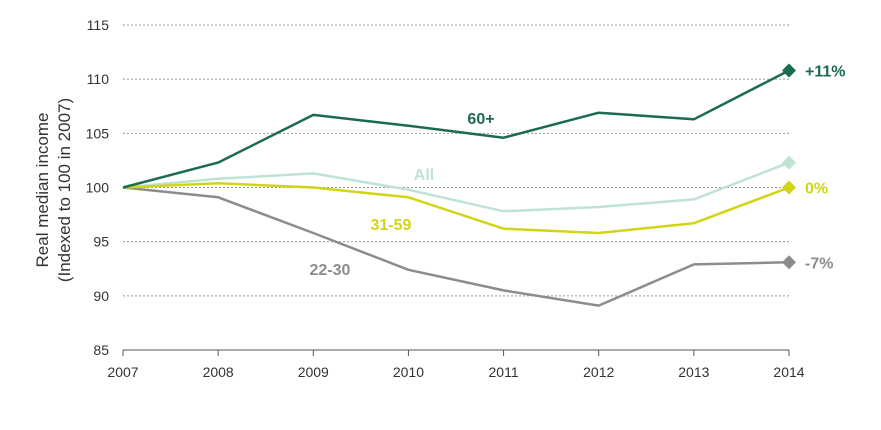  Describe the element at coordinates (456, 187) in the screenshot. I see `series-line-All` at that location.